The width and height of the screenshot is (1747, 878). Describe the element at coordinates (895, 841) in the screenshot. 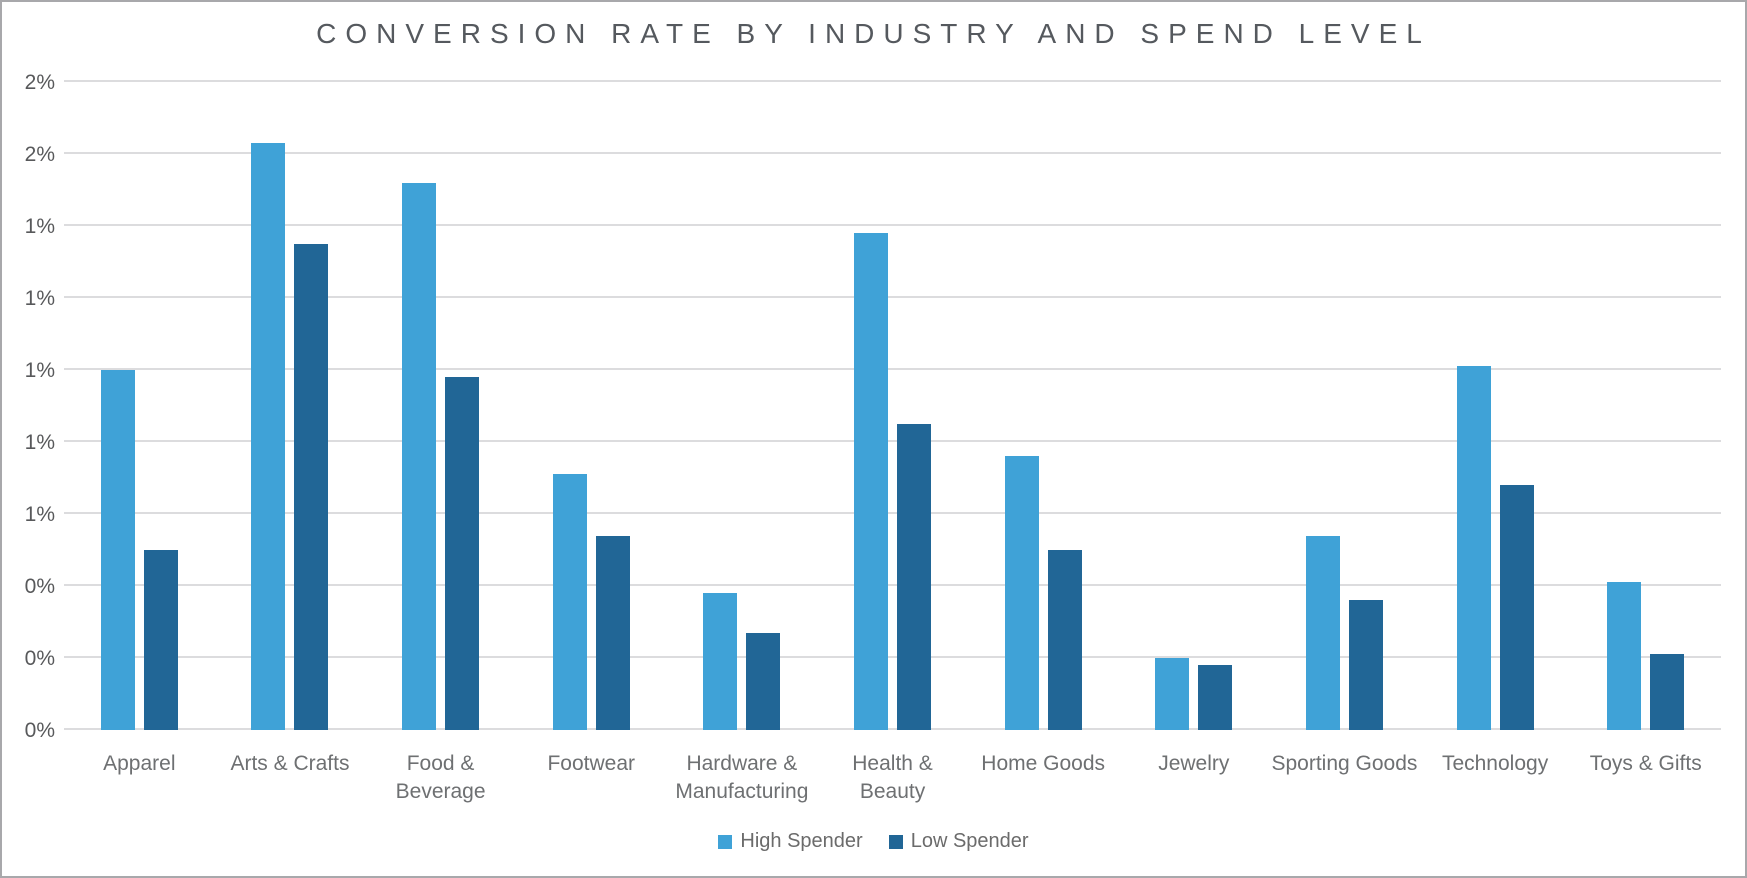

I see `low-spender-swatch-icon` at that location.